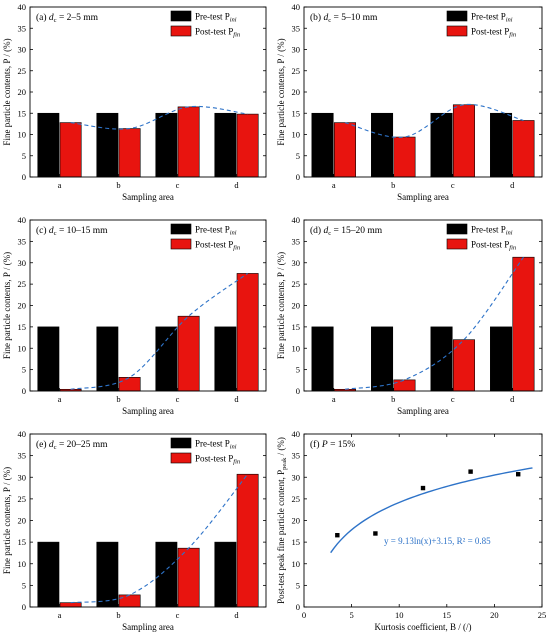  Describe the element at coordinates (453, 185) in the screenshot. I see `x-tick-label-c: c` at that location.